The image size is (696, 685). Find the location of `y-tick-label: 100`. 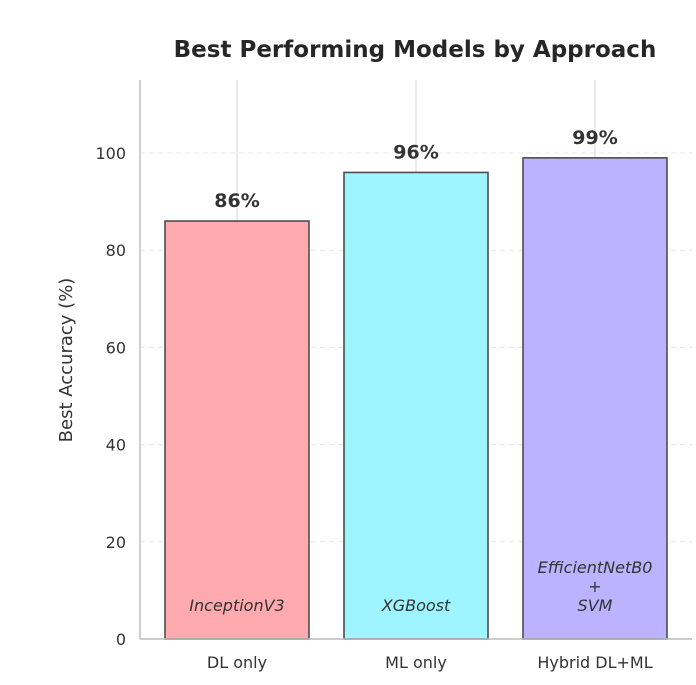

y-tick-label: 100 is located at coordinates (110, 153).